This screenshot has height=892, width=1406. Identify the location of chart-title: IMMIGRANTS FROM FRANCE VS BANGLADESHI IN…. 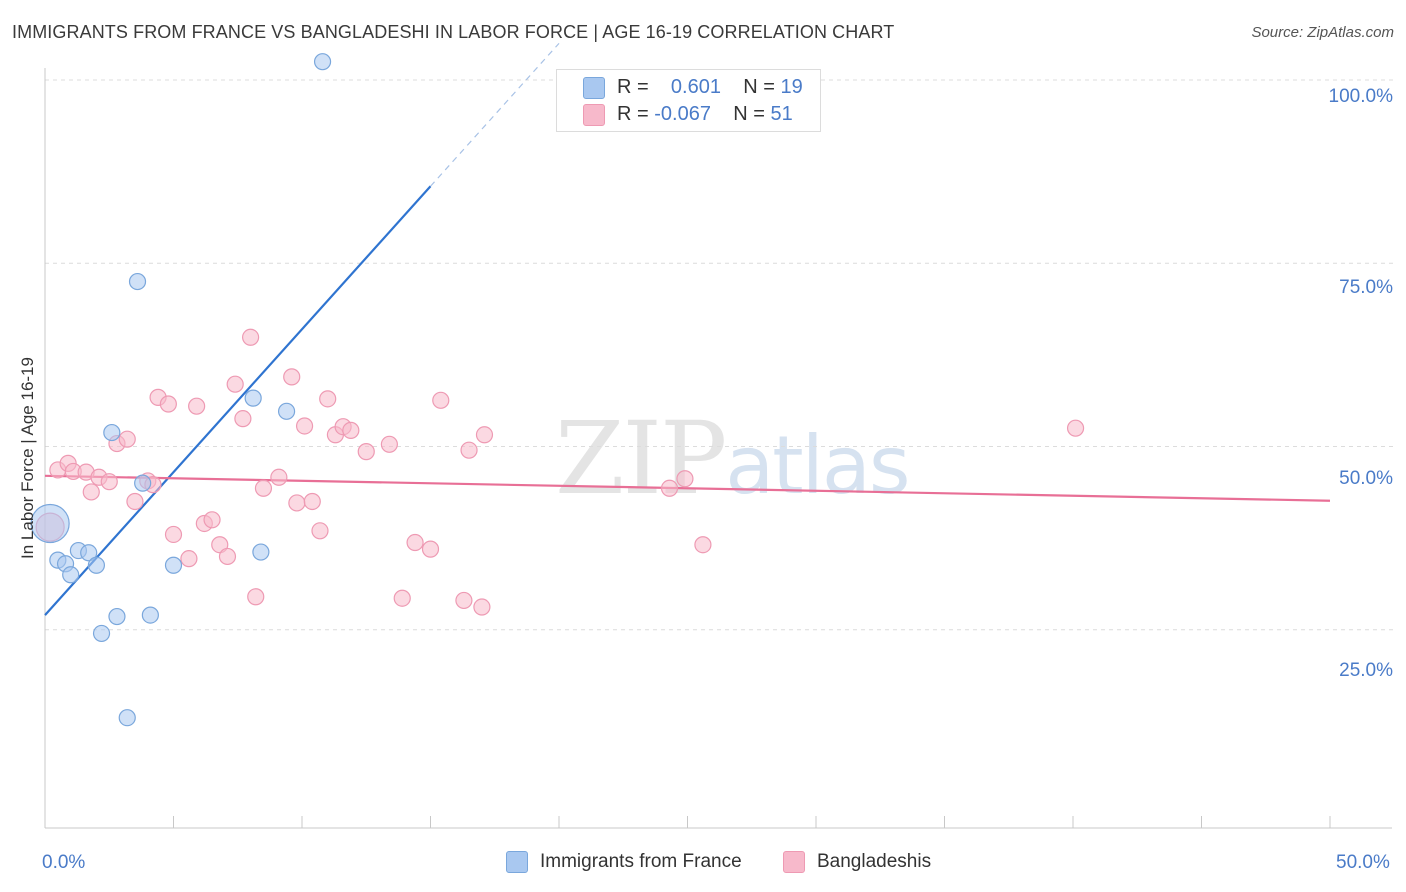
(453, 32).